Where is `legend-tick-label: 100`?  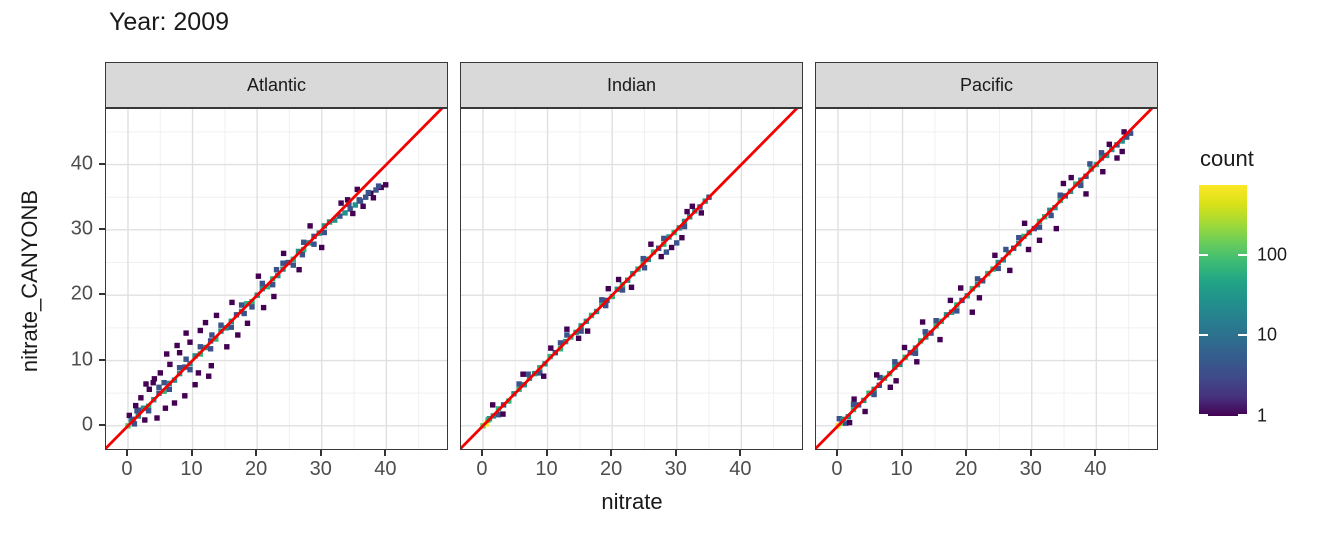 legend-tick-label: 100 is located at coordinates (1272, 254).